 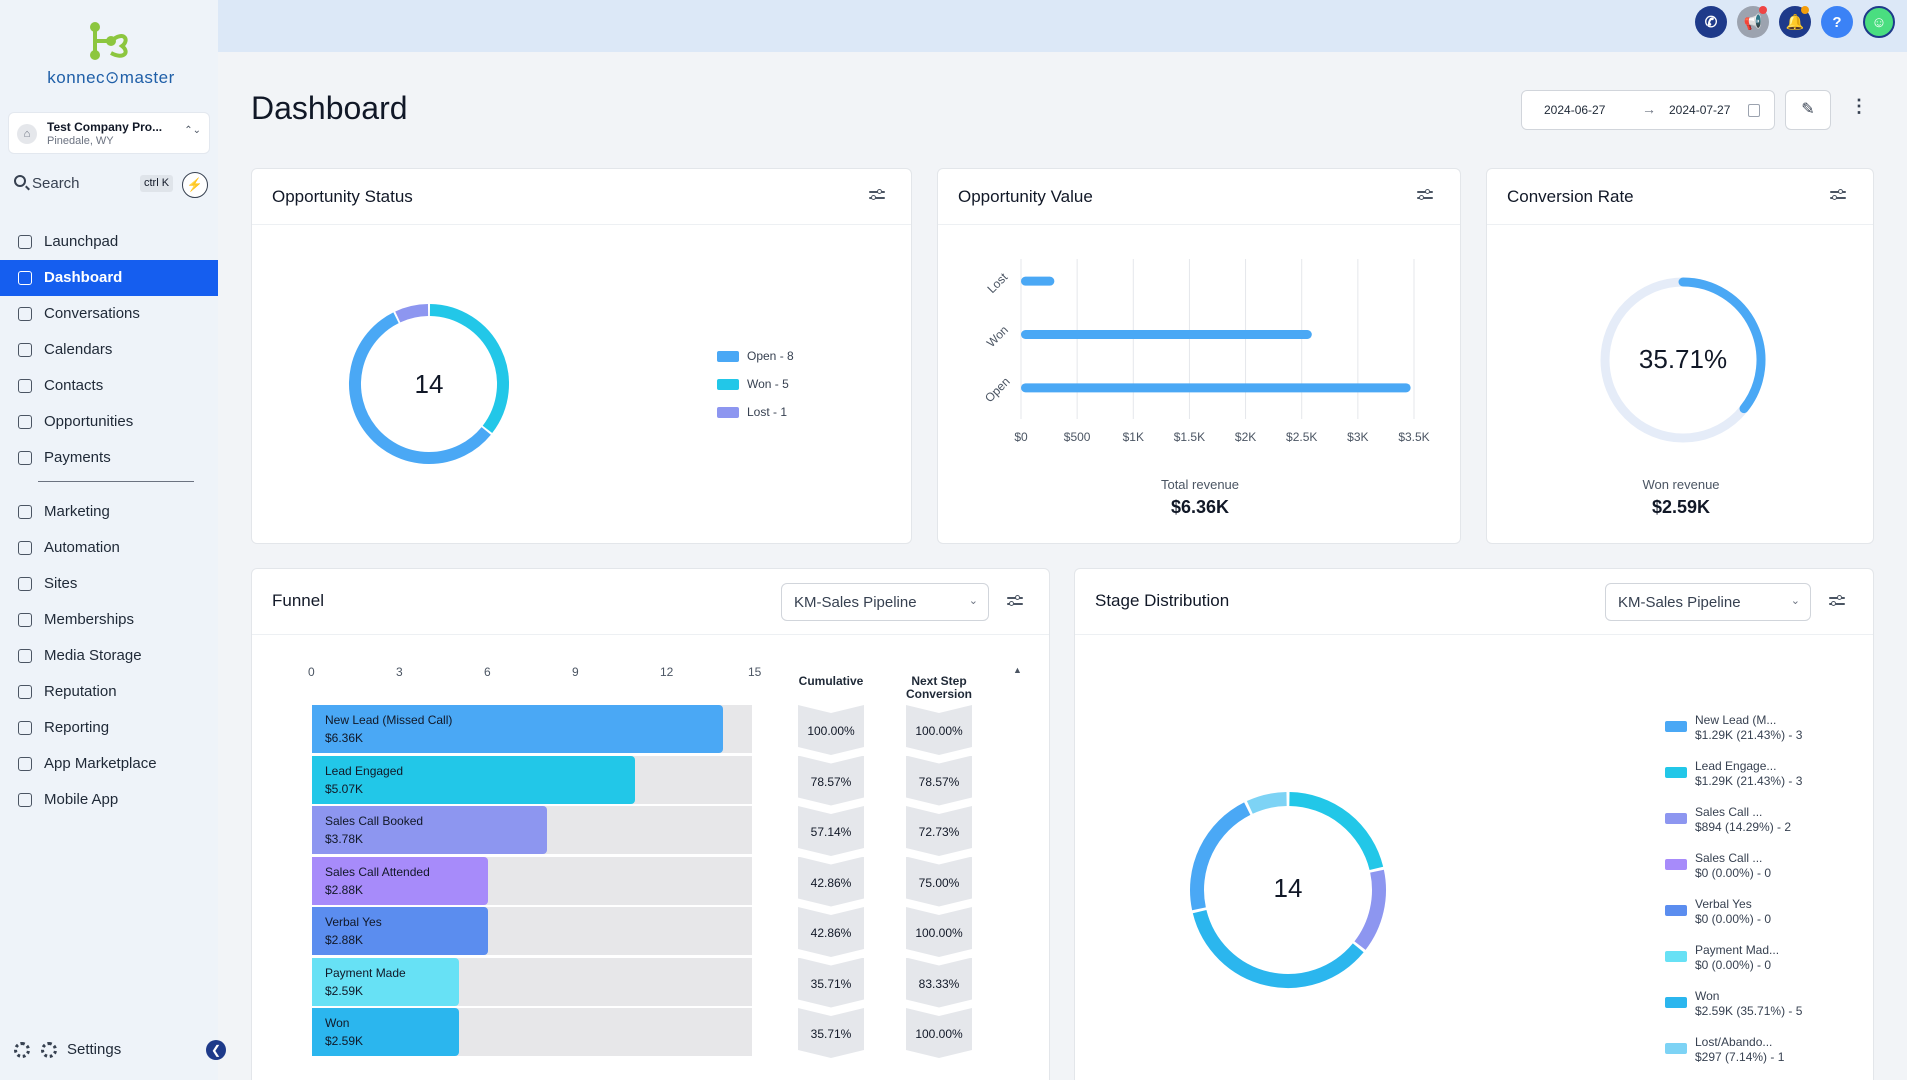 What do you see at coordinates (1021, 437) in the screenshot?
I see `x-tick-label: $0` at bounding box center [1021, 437].